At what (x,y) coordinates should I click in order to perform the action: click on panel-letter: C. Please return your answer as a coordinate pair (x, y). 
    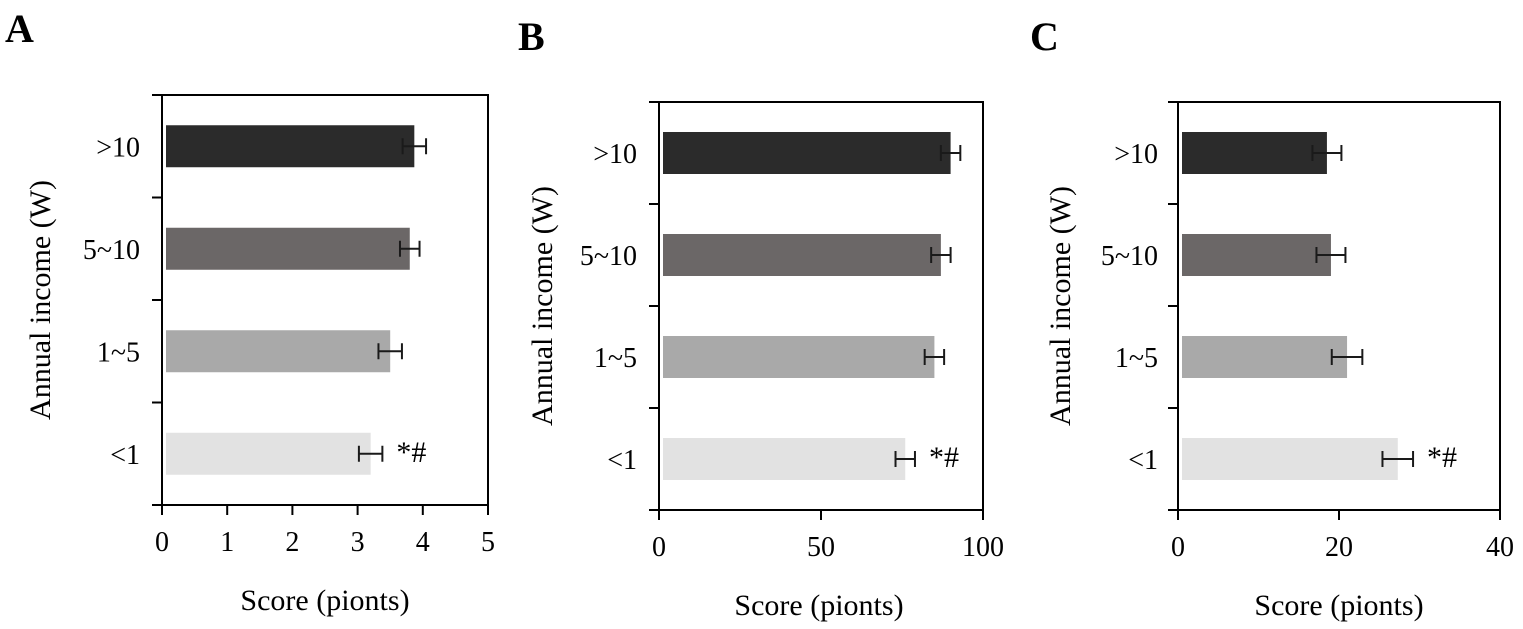
    Looking at the image, I should click on (1044, 36).